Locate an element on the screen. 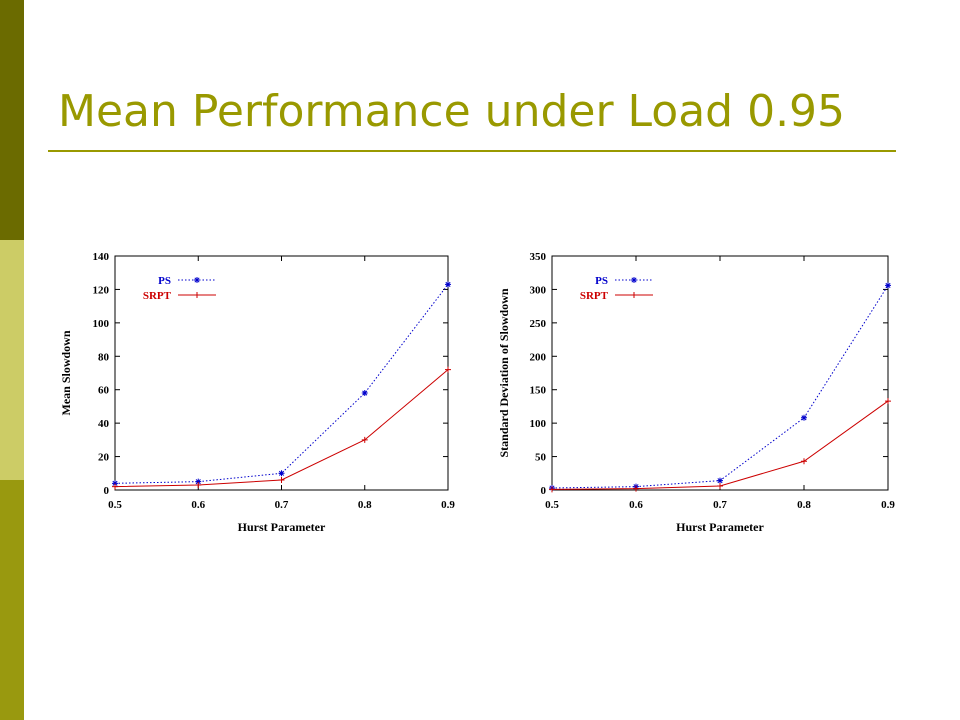  y-tick-label: 80 is located at coordinates (104, 357).